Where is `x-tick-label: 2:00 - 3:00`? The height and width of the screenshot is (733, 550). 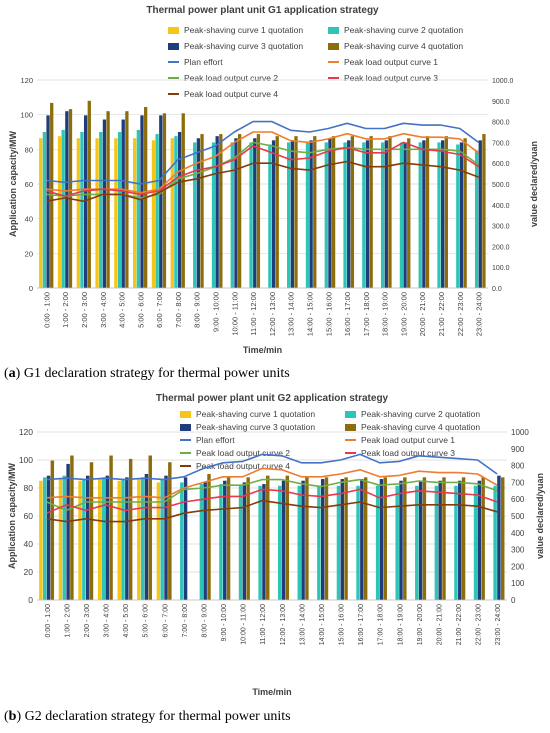 x-tick-label: 2:00 - 3:00 is located at coordinates (87, 621).